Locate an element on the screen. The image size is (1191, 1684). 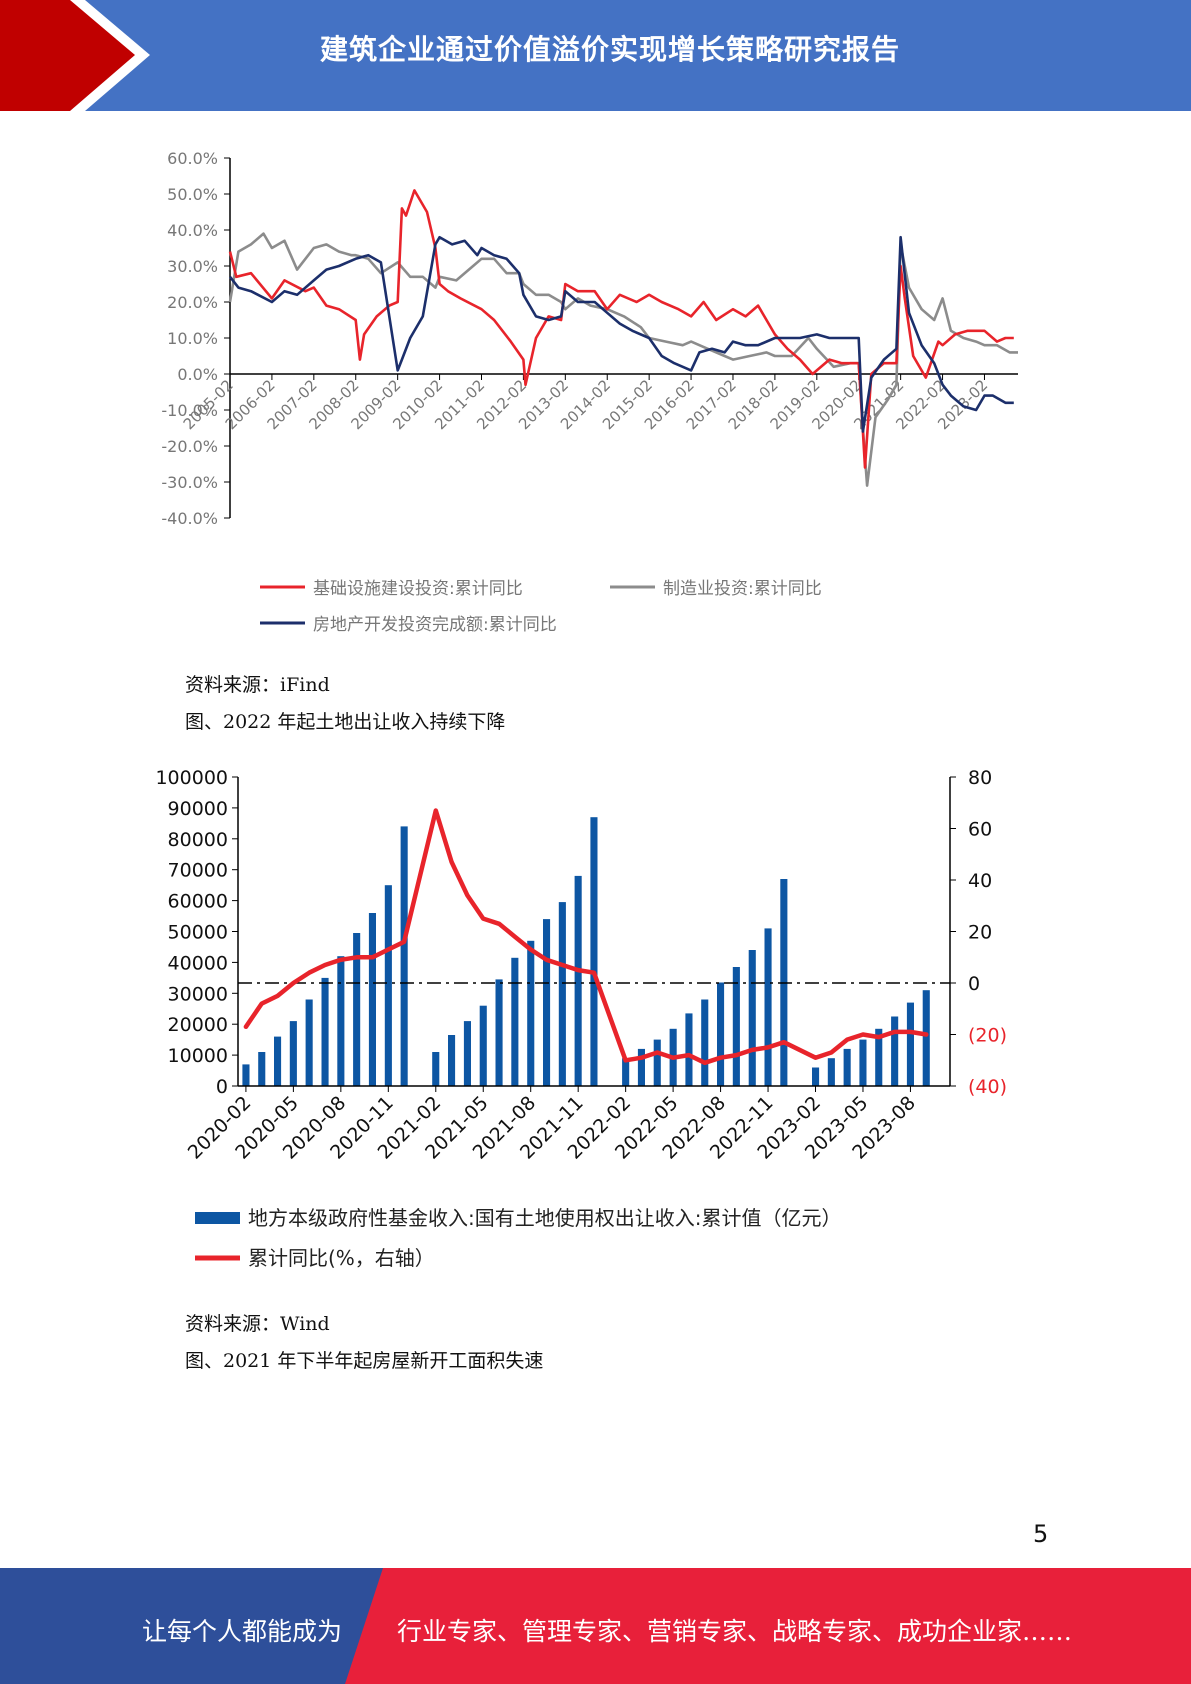
chart1-y-tick-label: 10.0% is located at coordinates (192, 338).